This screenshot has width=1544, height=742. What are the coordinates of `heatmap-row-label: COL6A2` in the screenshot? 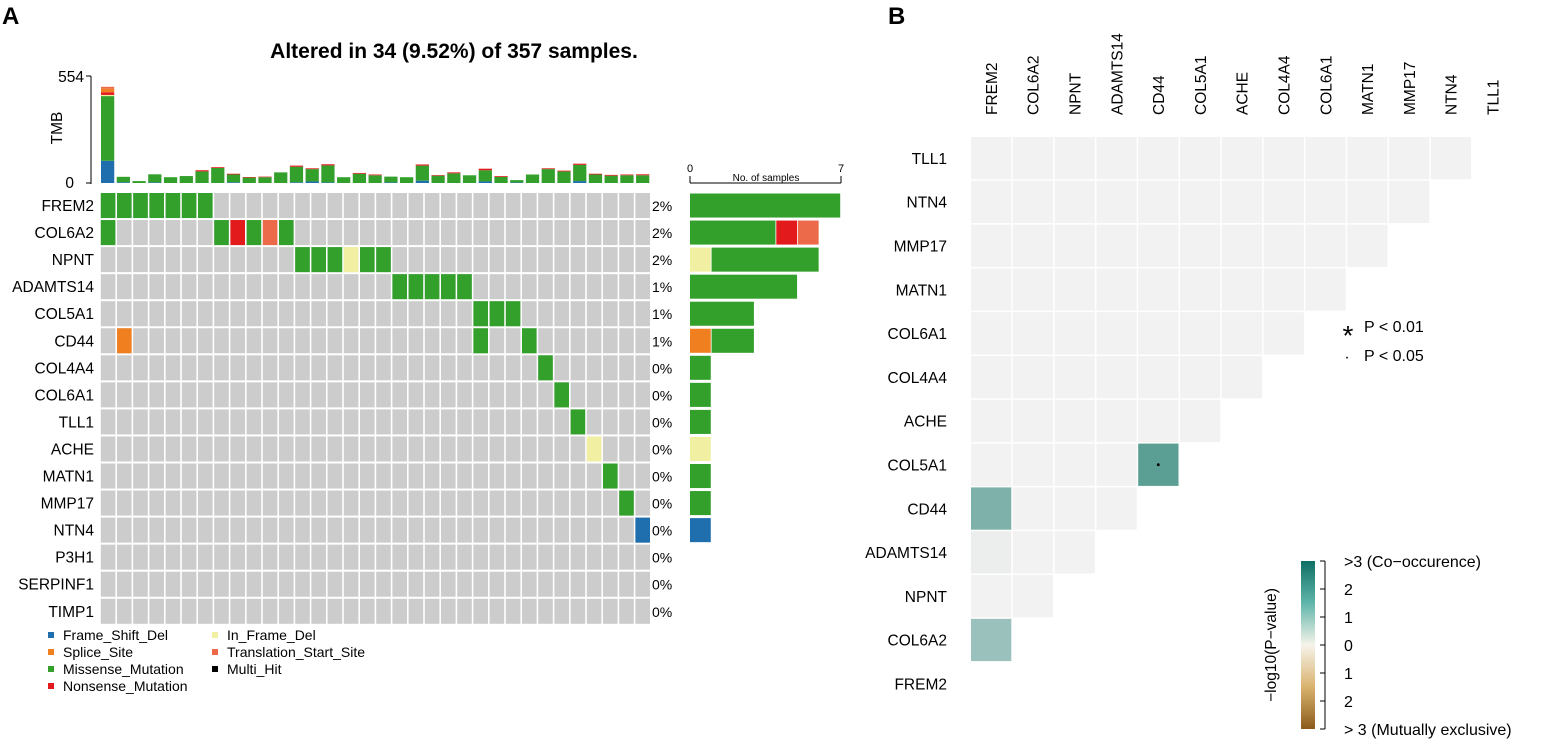 It's located at (917, 641).